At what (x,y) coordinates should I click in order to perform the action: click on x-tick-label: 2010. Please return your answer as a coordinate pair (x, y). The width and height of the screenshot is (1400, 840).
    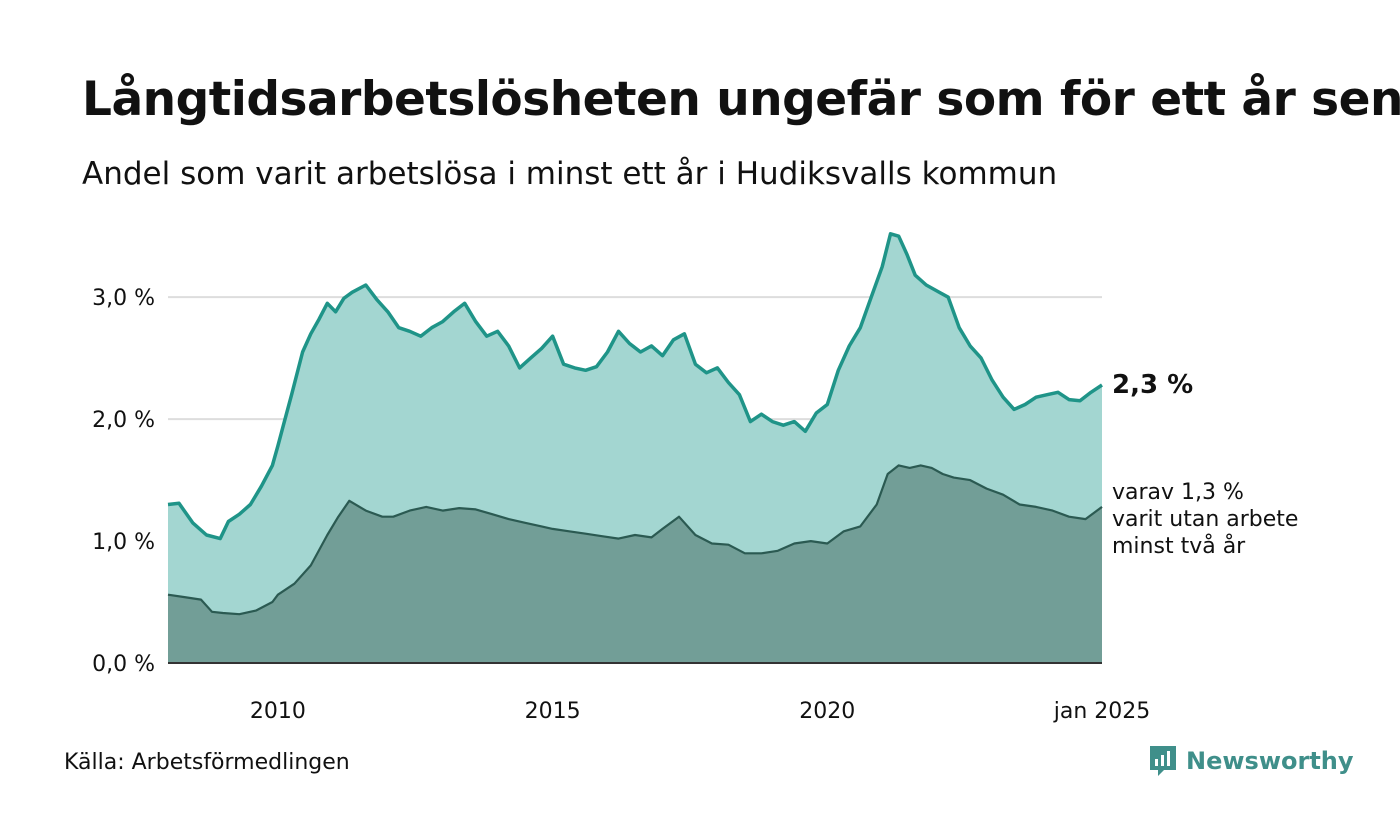
    Looking at the image, I should click on (278, 711).